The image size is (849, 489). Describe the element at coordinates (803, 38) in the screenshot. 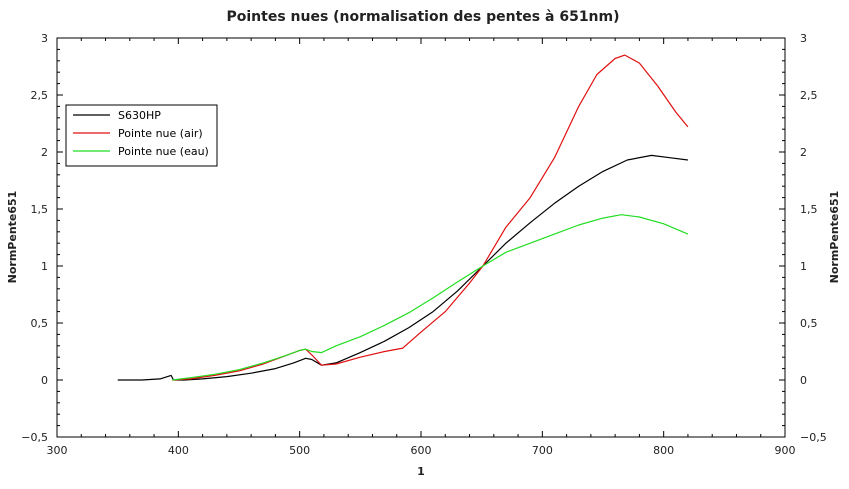

I see `y-tick-label-right: 3` at that location.